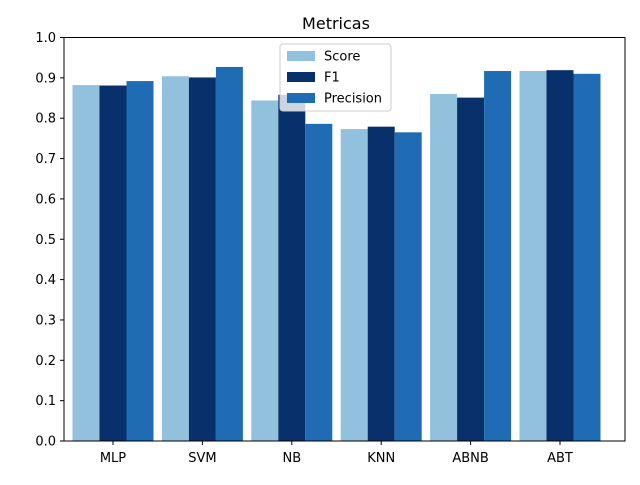 Image resolution: width=640 pixels, height=485 pixels. What do you see at coordinates (470, 458) in the screenshot?
I see `x-tick-label: ABNB` at bounding box center [470, 458].